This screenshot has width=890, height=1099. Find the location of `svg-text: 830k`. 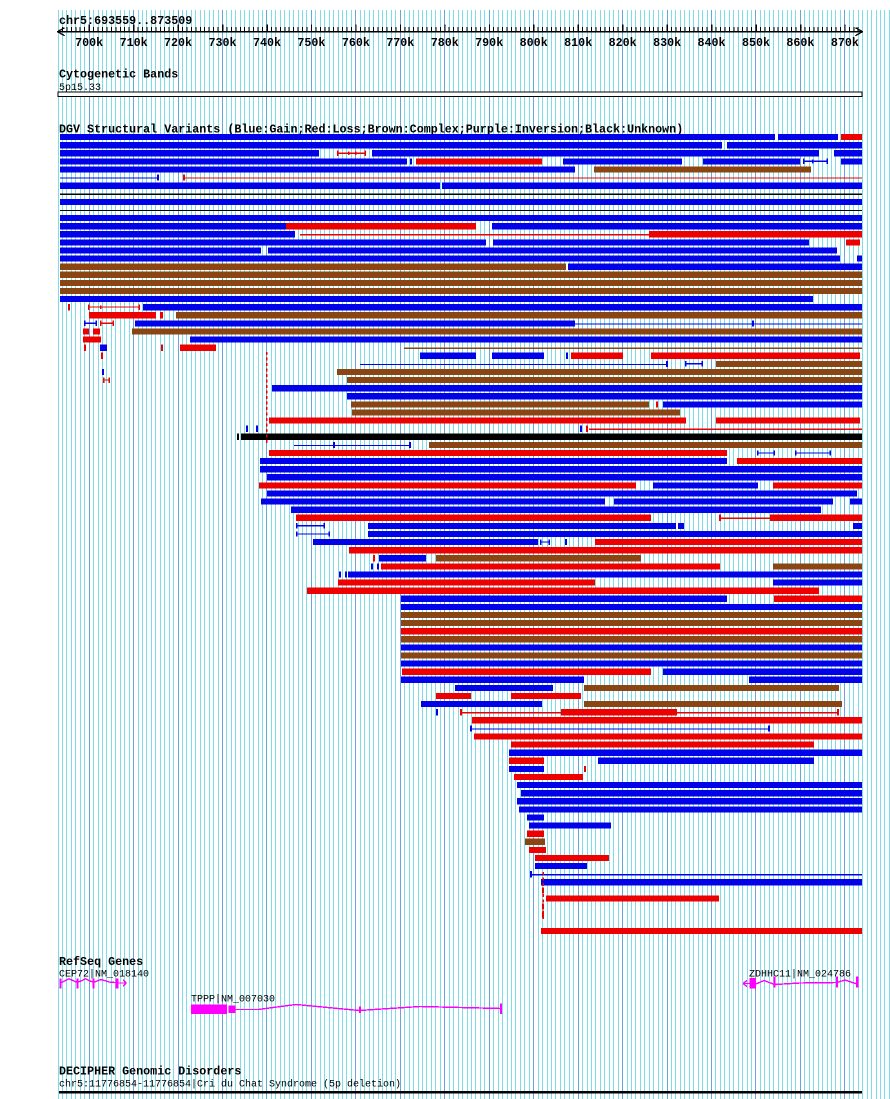

svg-text: 830k is located at coordinates (667, 43).